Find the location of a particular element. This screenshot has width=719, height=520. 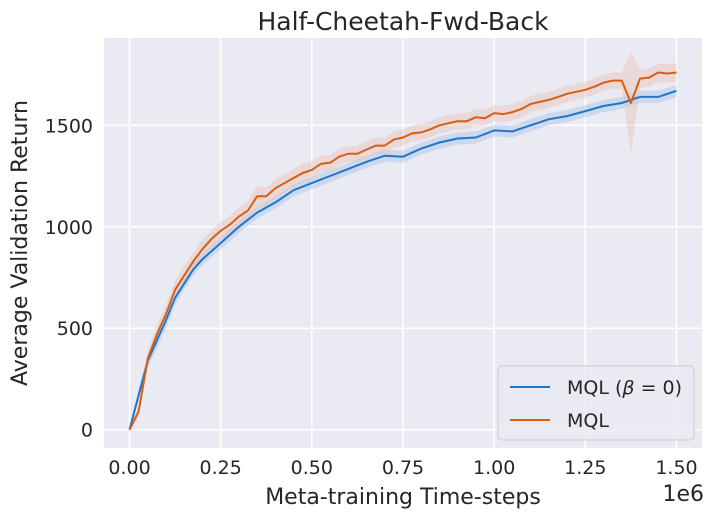

y-axis-label: Average Validation Return is located at coordinates (20, 243).